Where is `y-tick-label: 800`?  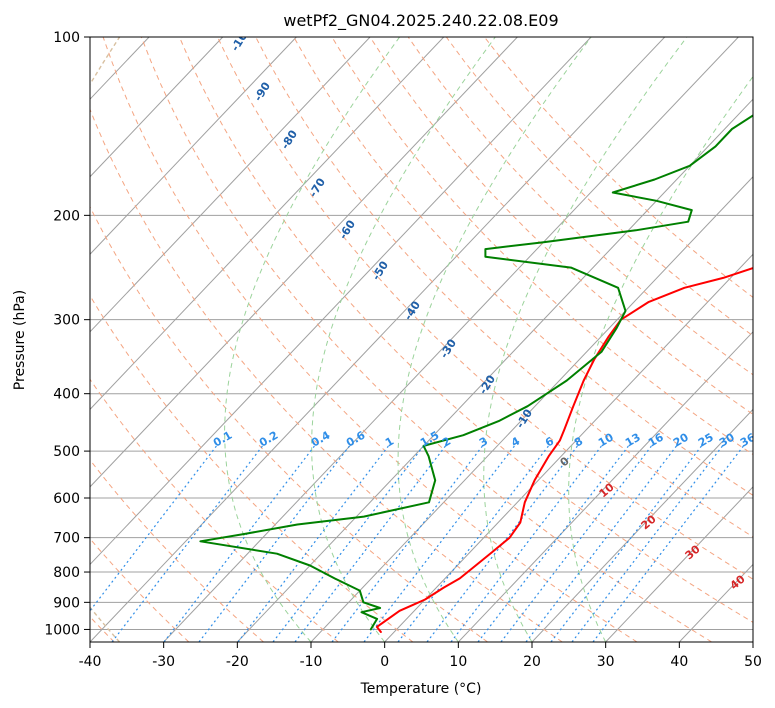 y-tick-label: 800 is located at coordinates (66, 573).